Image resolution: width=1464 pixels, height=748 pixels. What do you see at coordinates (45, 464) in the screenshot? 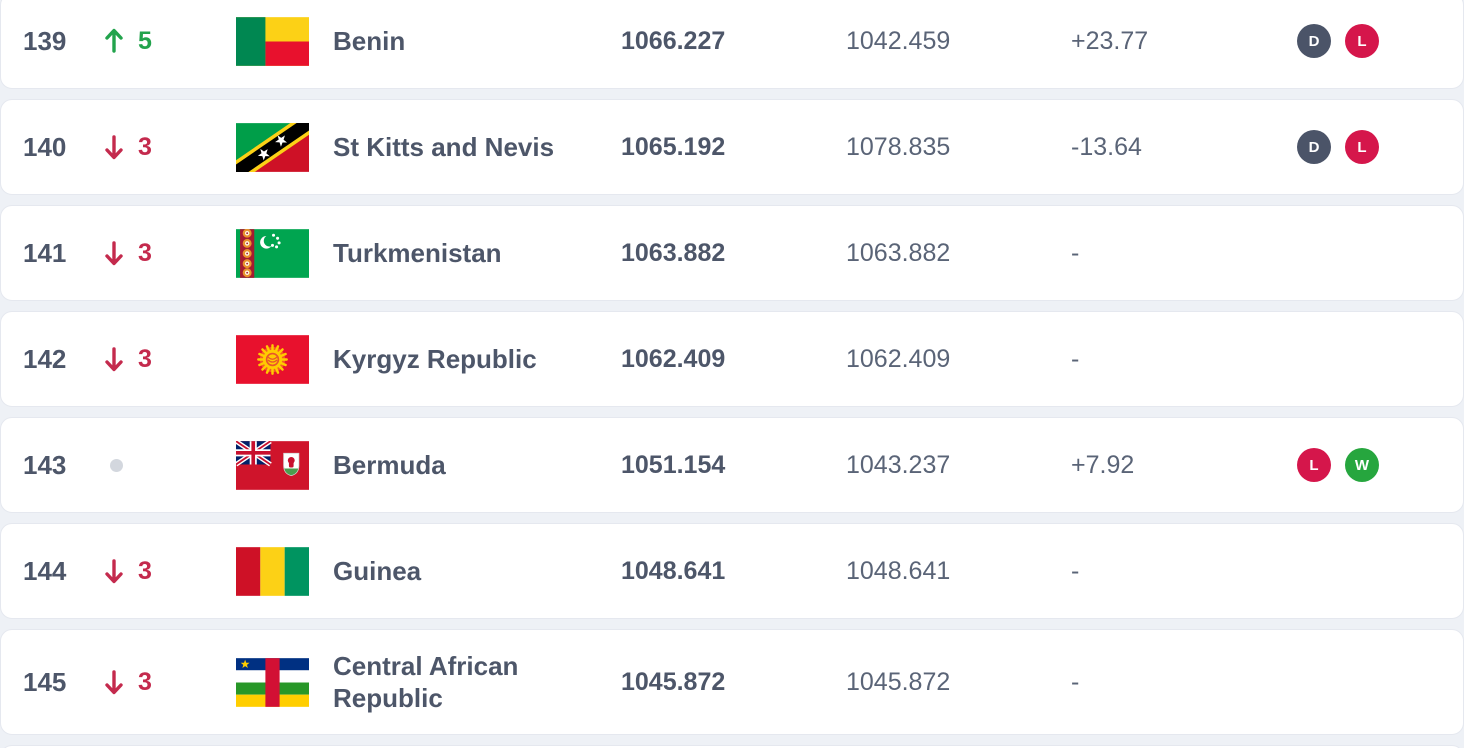
I see `rank-number: 143` at bounding box center [45, 464].